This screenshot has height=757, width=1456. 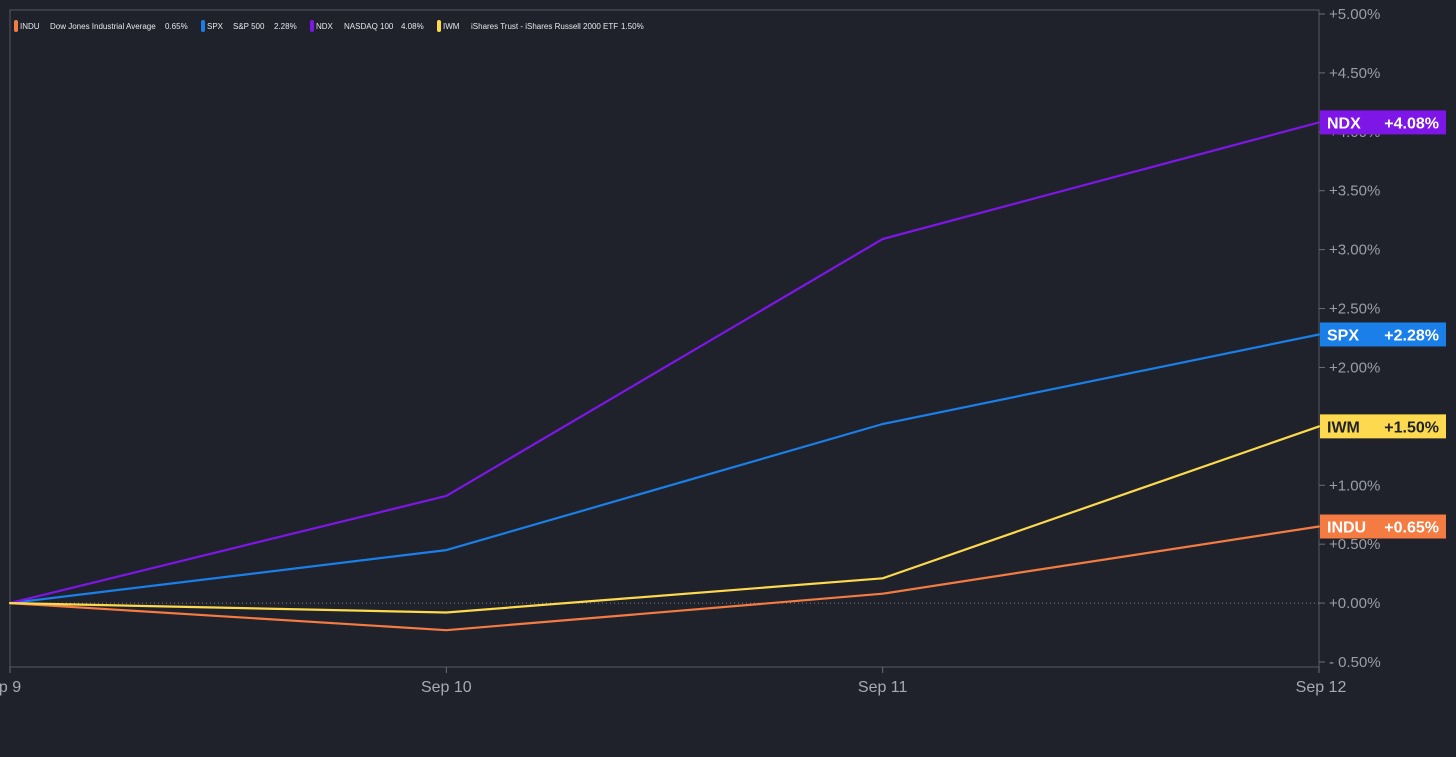 I want to click on end-label-iwm: IWM +1.50%, so click(x=1383, y=426).